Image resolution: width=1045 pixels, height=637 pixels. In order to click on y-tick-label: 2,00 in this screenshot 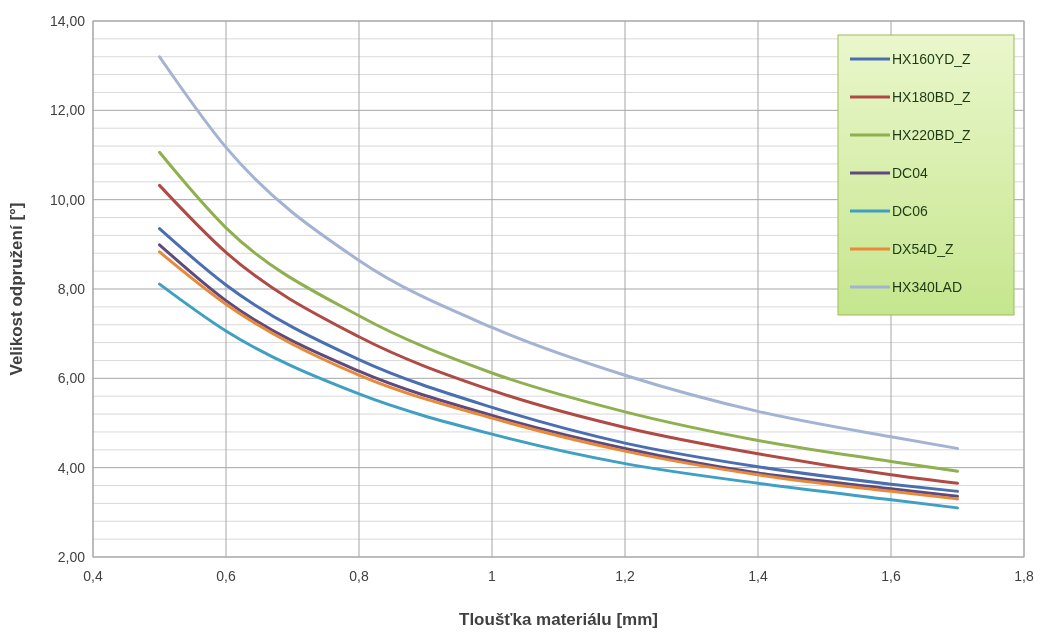, I will do `click(71, 556)`.